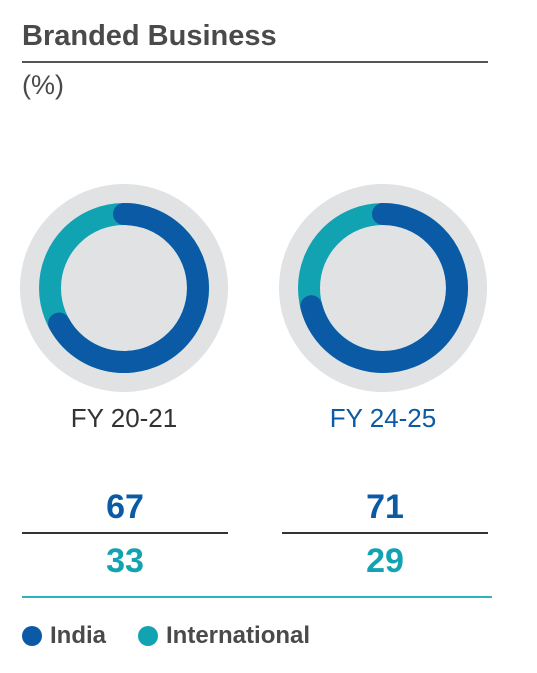 Image resolution: width=537 pixels, height=673 pixels. I want to click on india-dot-icon, so click(32, 636).